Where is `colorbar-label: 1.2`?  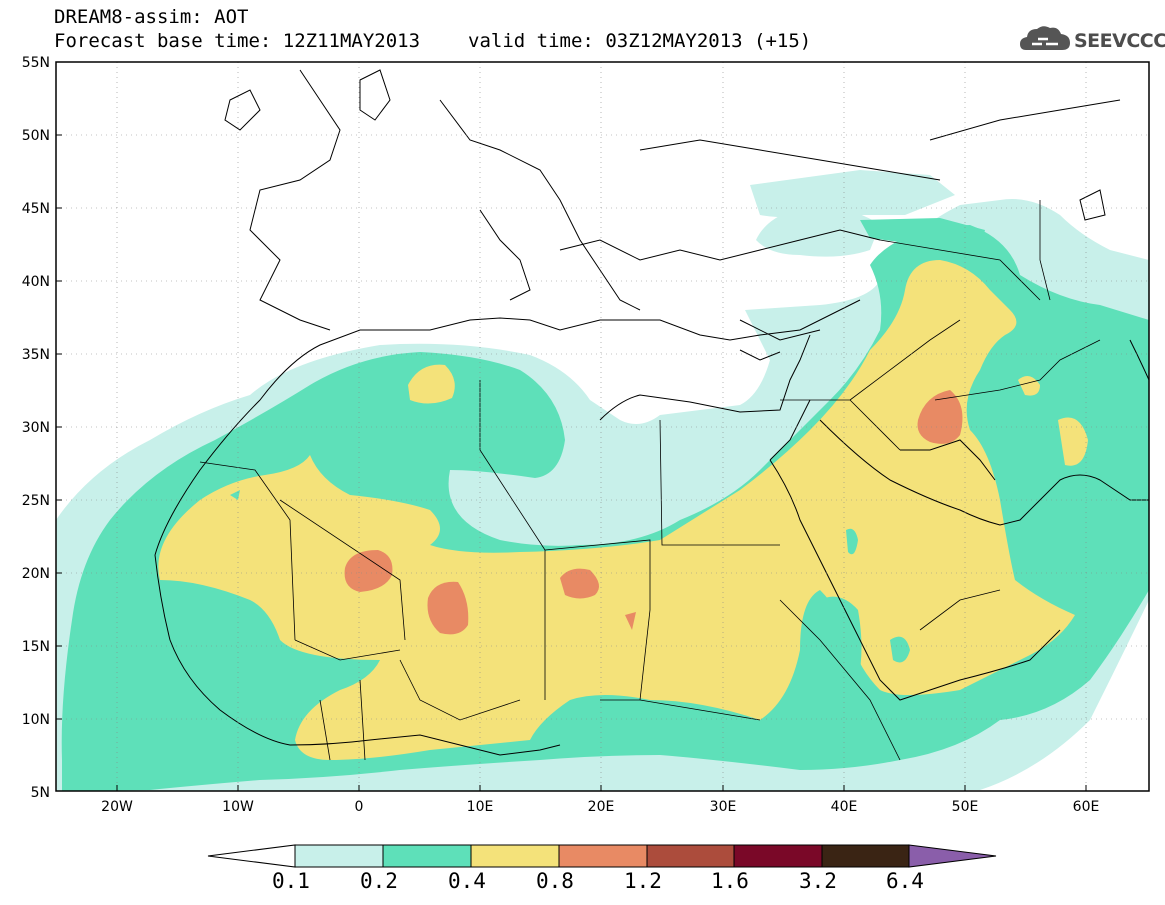 colorbar-label: 1.2 is located at coordinates (643, 881).